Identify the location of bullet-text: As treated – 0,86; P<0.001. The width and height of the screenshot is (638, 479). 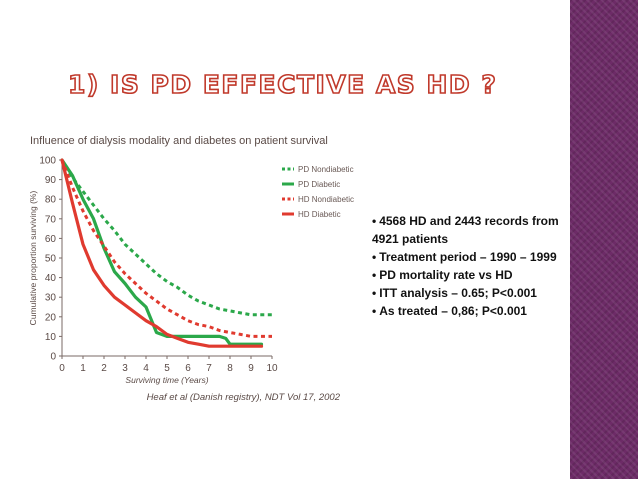
(453, 311).